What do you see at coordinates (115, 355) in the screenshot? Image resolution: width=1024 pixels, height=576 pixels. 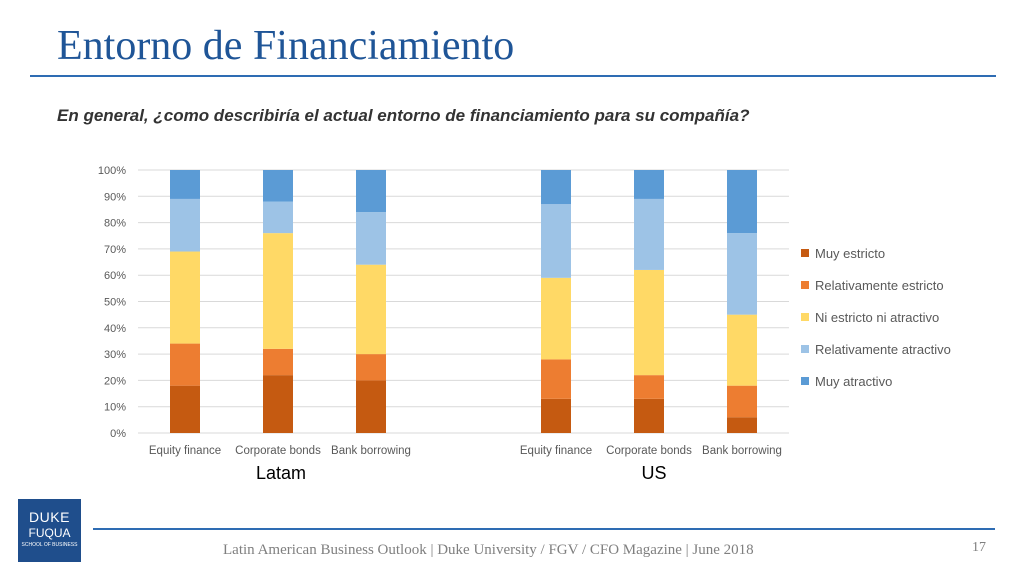 I see `y-tick-label: 30%` at bounding box center [115, 355].